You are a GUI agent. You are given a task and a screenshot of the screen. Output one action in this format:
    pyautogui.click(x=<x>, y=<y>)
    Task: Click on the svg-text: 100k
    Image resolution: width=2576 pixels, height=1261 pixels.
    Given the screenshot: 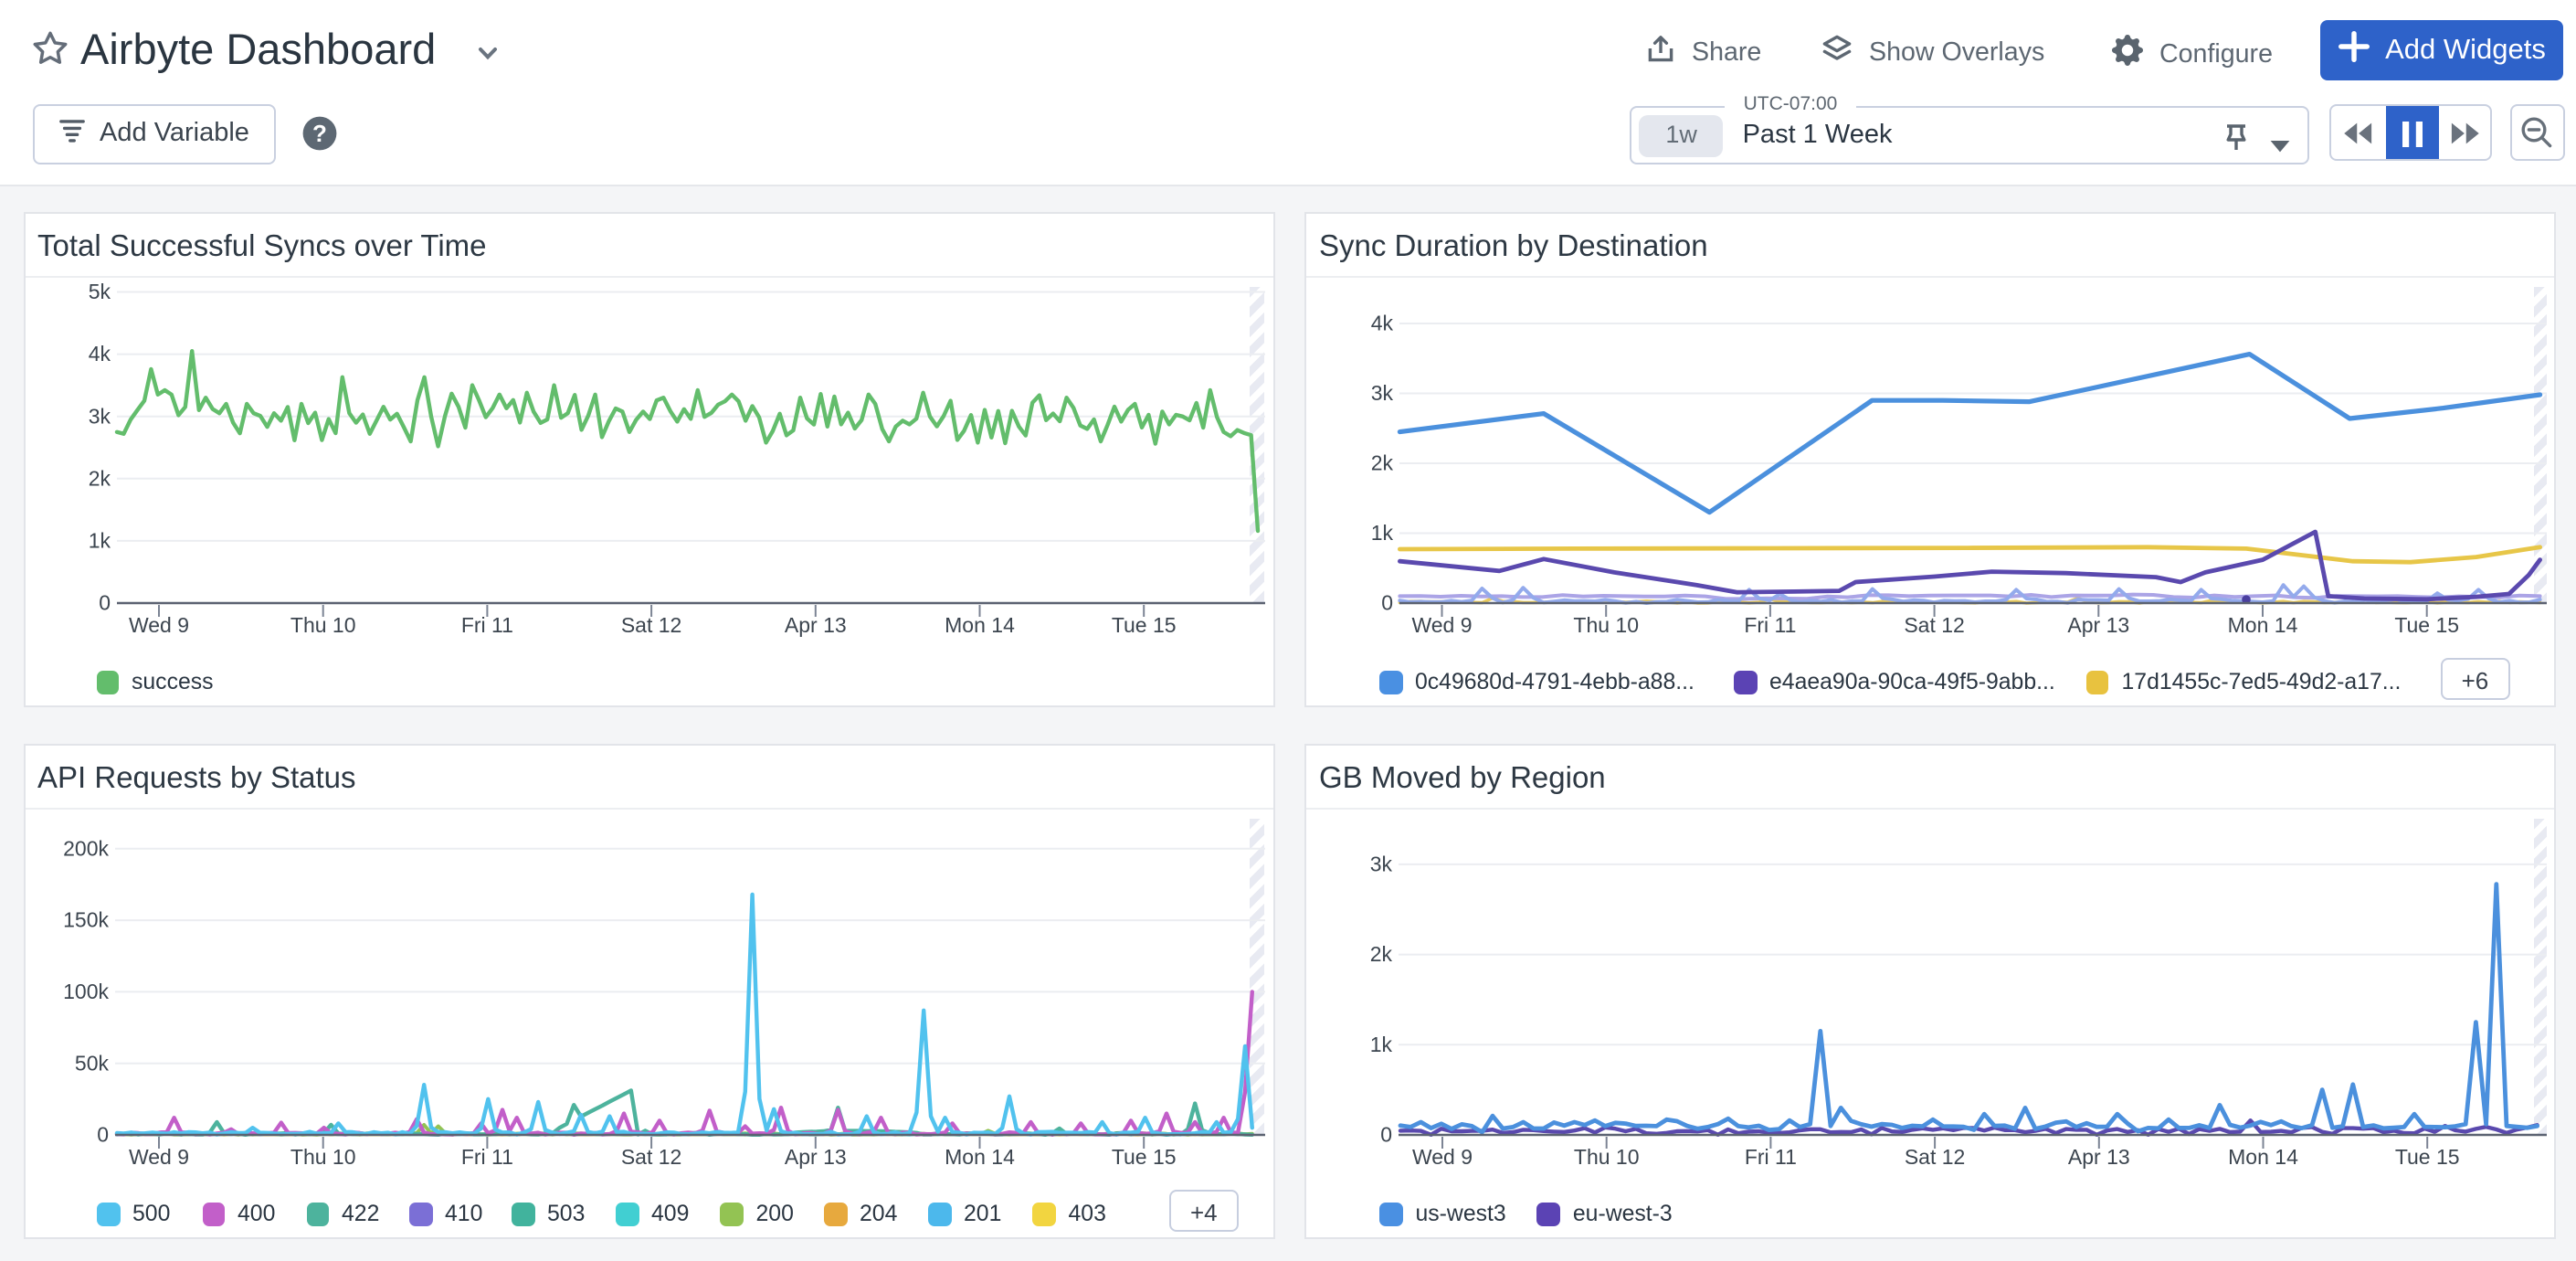 What is the action you would take?
    pyautogui.click(x=85, y=991)
    